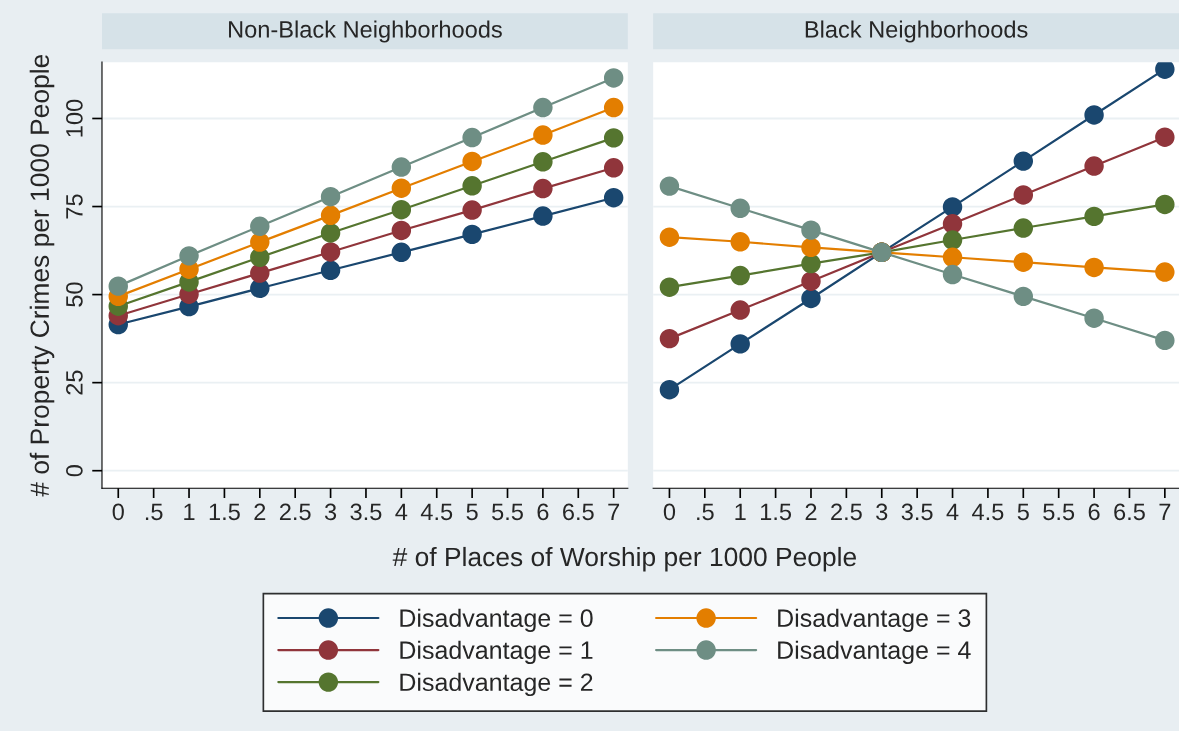 The height and width of the screenshot is (731, 1179). What do you see at coordinates (74, 206) in the screenshot?
I see `y-tick-label: 75` at bounding box center [74, 206].